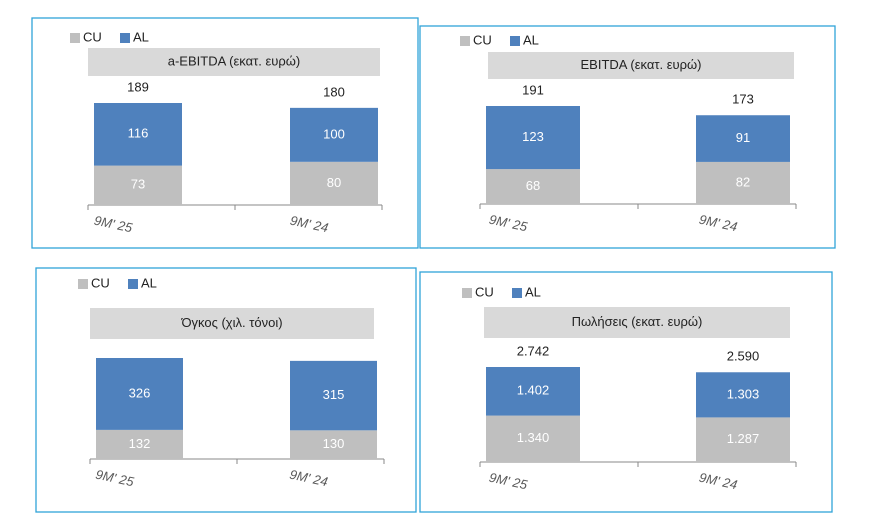  I want to click on chart-title: Όγκος (χιλ. τόνοι), so click(231, 322).